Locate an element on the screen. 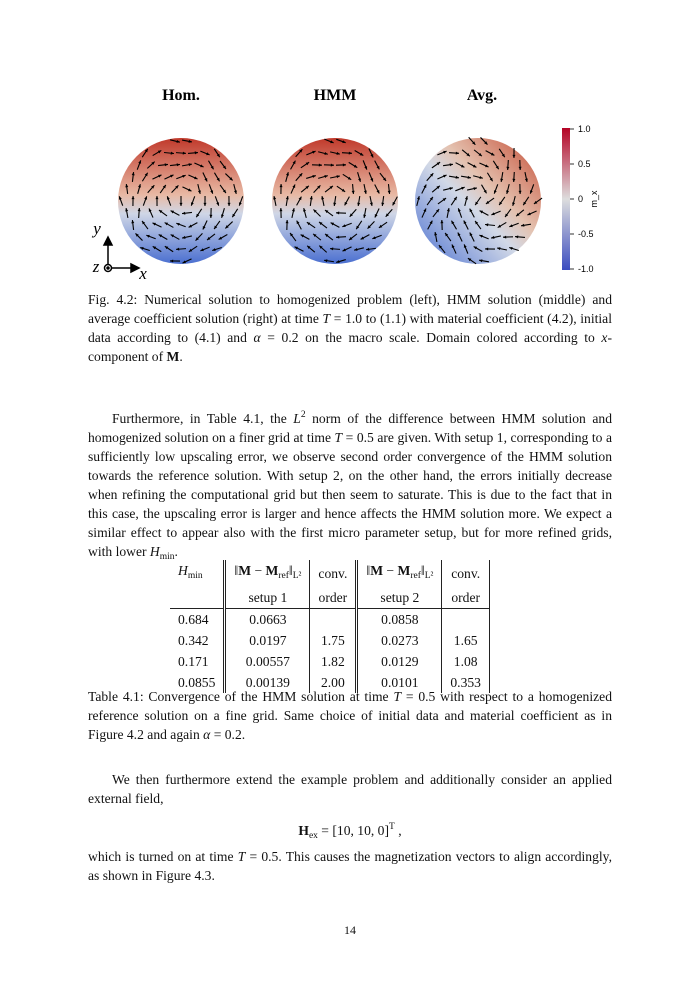 This screenshot has width=700, height=1000. text-run: L² is located at coordinates (429, 576).